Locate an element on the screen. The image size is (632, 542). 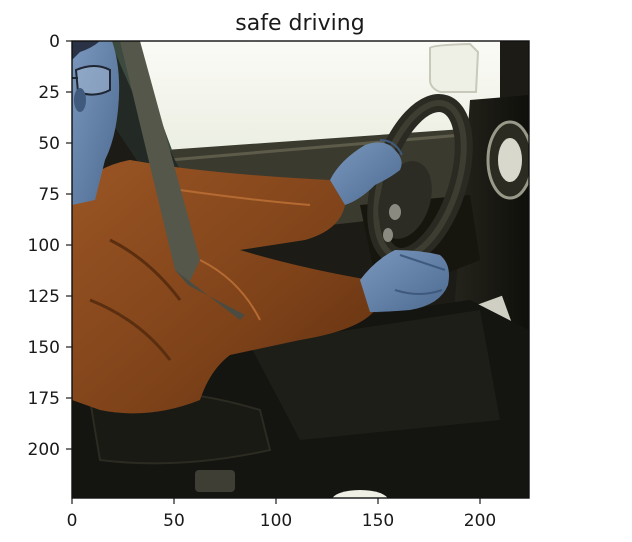
x-tick-label: 150 is located at coordinates (378, 521).